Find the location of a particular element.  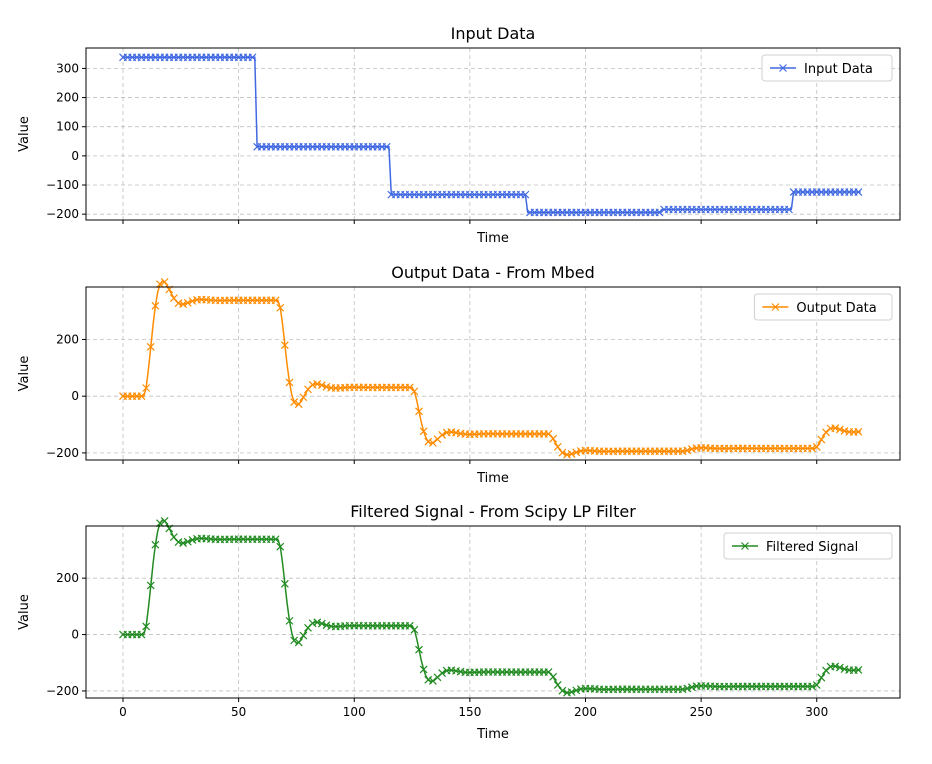

legend: Filtered Signal is located at coordinates (808, 546).